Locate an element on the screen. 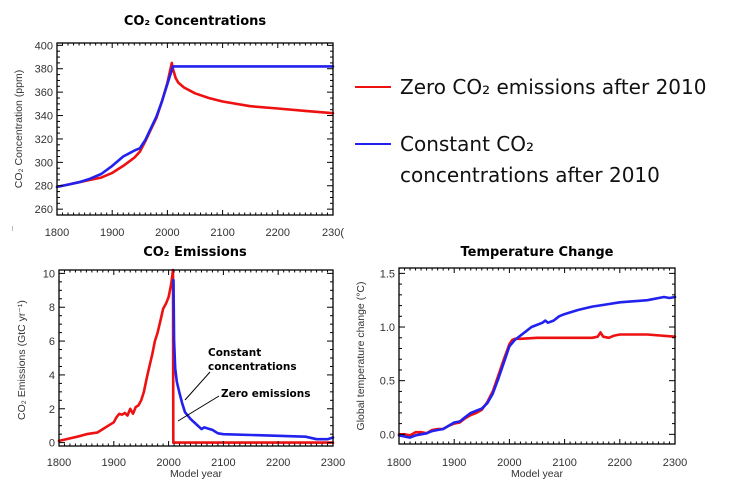  annotation-leader-zero is located at coordinates (198, 408).